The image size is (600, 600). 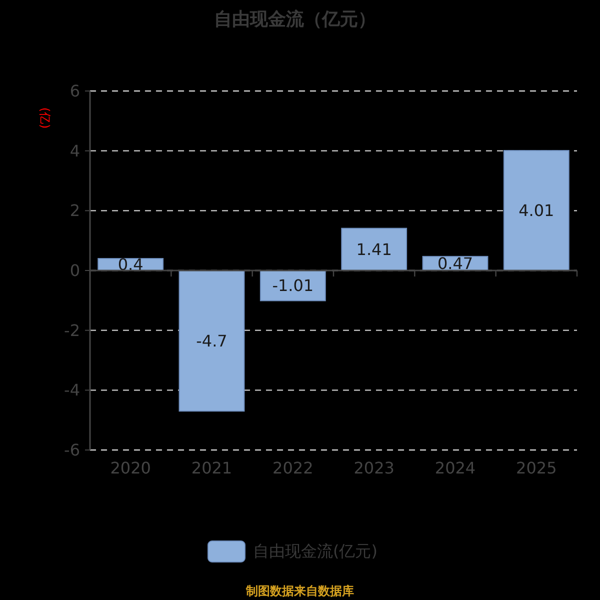 What do you see at coordinates (211, 468) in the screenshot?
I see `x-tick-label: 2021` at bounding box center [211, 468].